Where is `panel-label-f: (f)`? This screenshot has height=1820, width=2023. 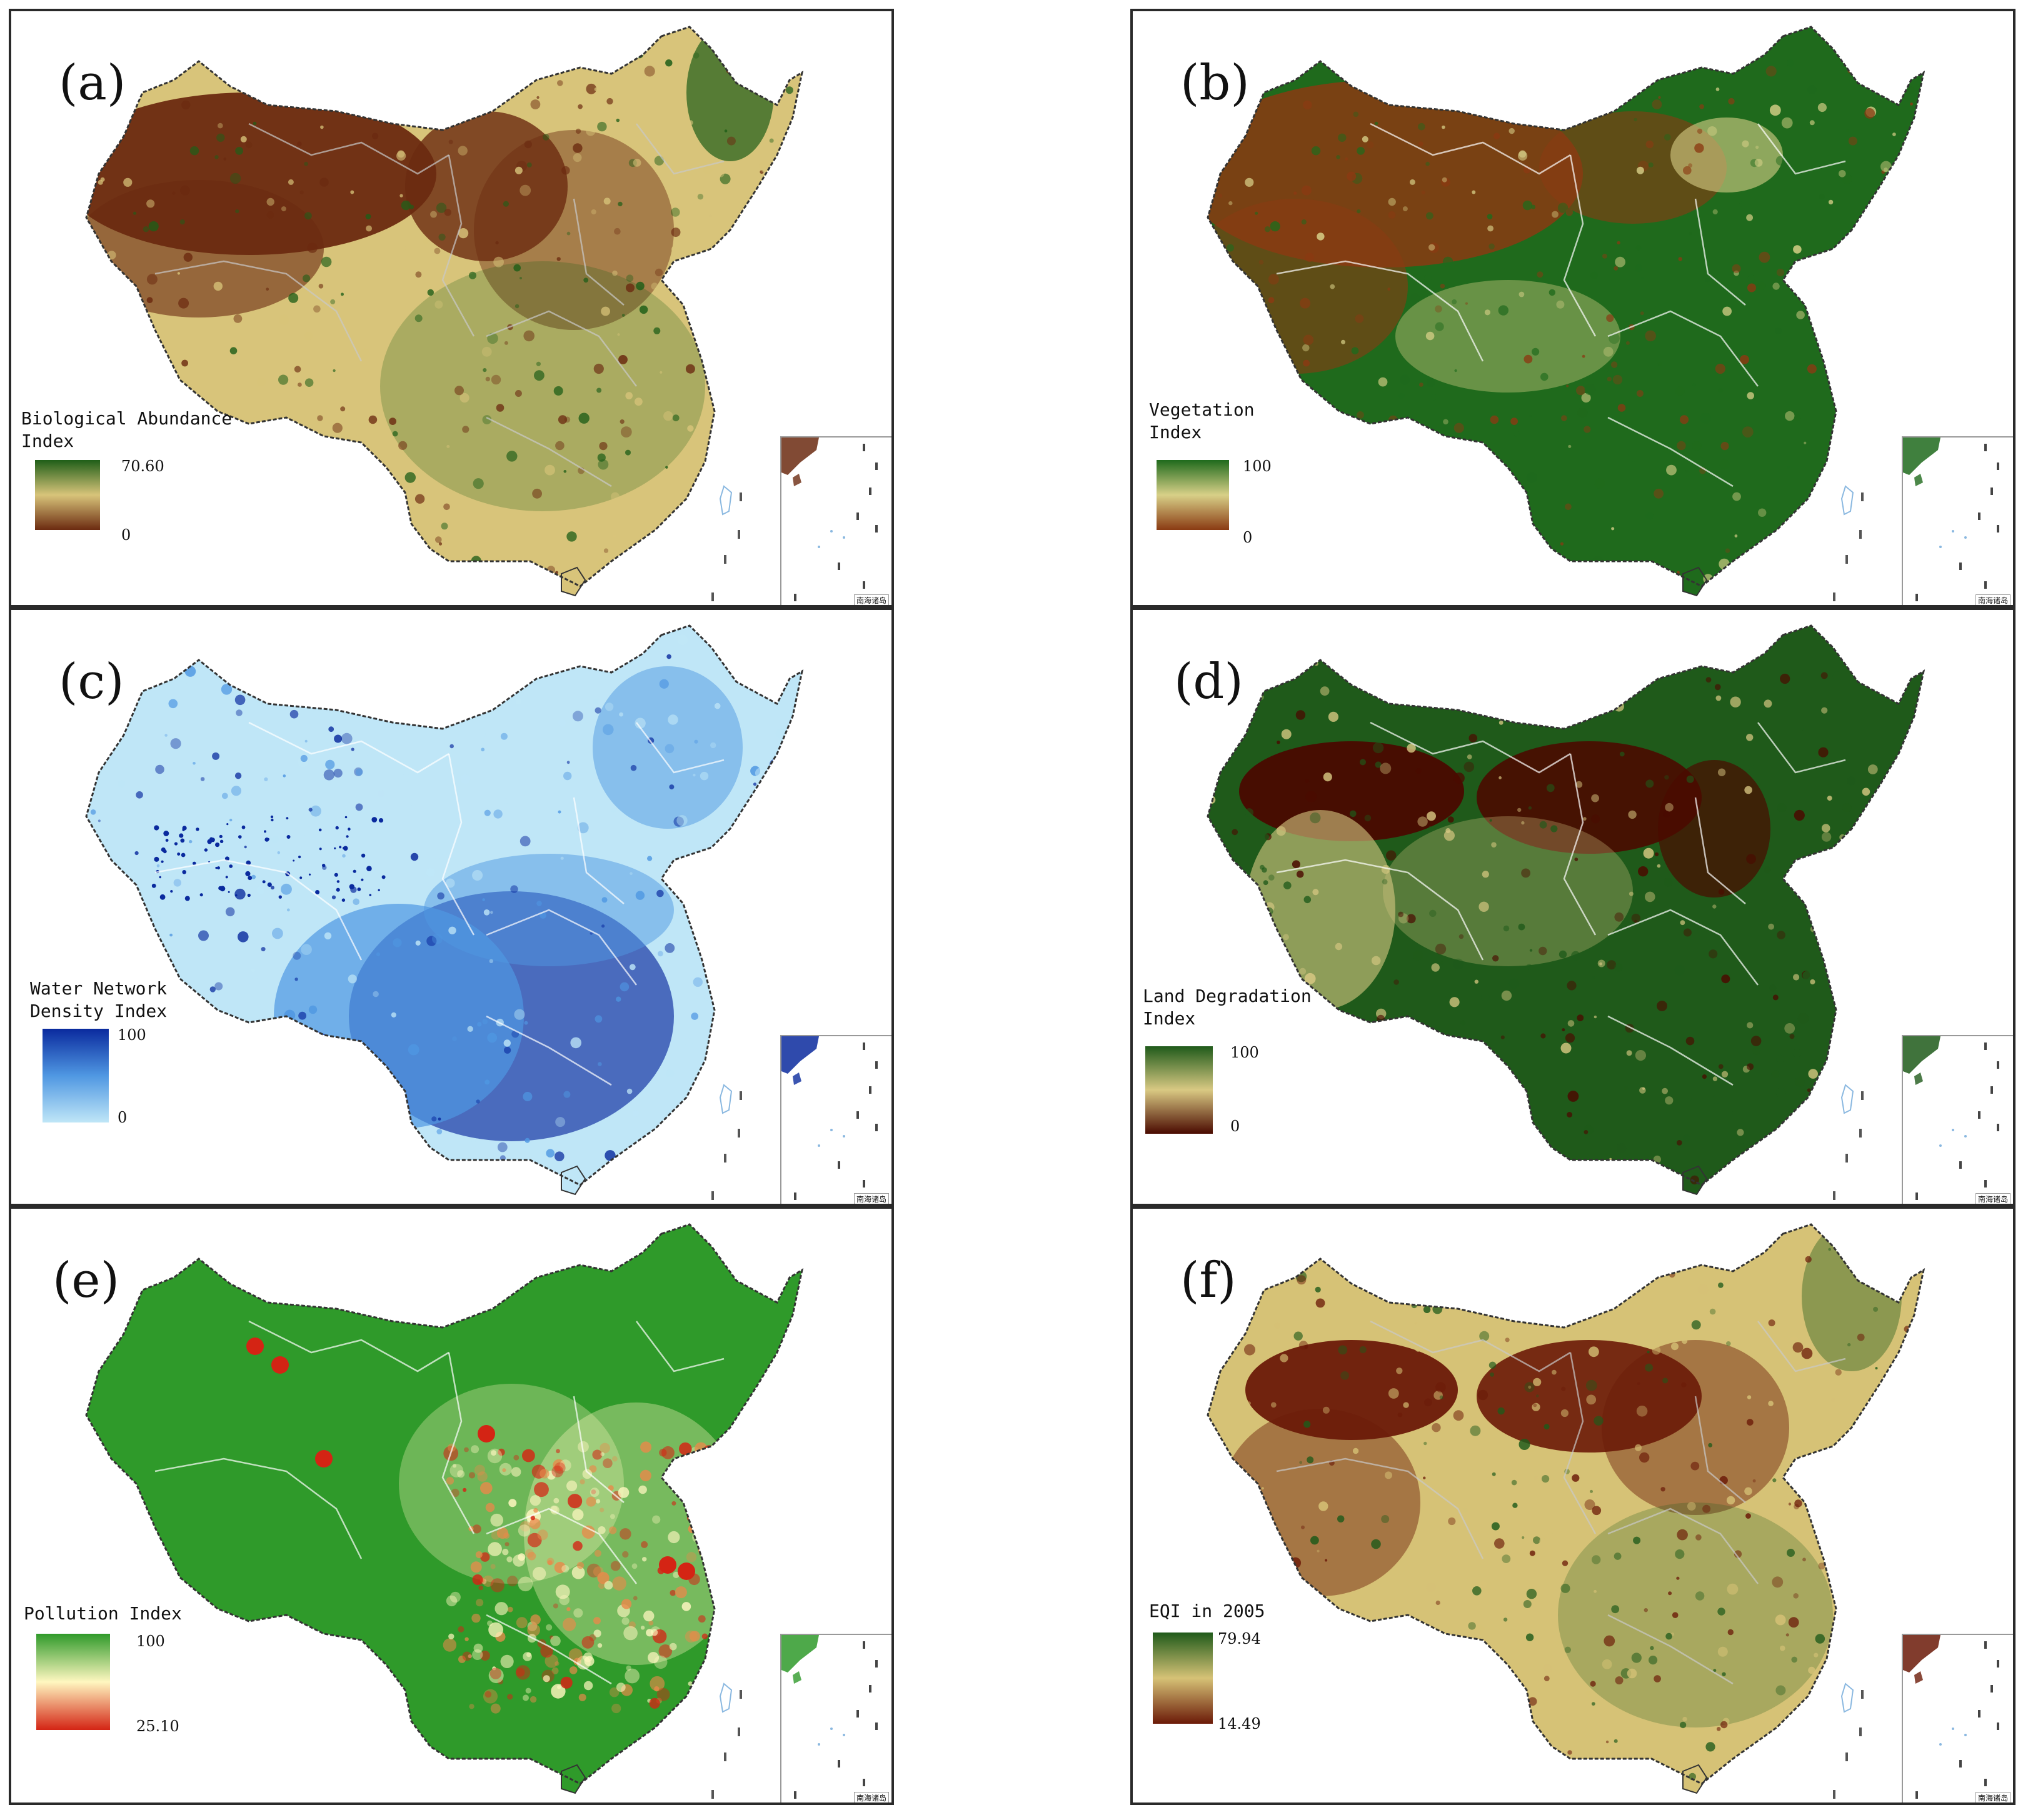 panel-label-f: (f) is located at coordinates (1208, 1280).